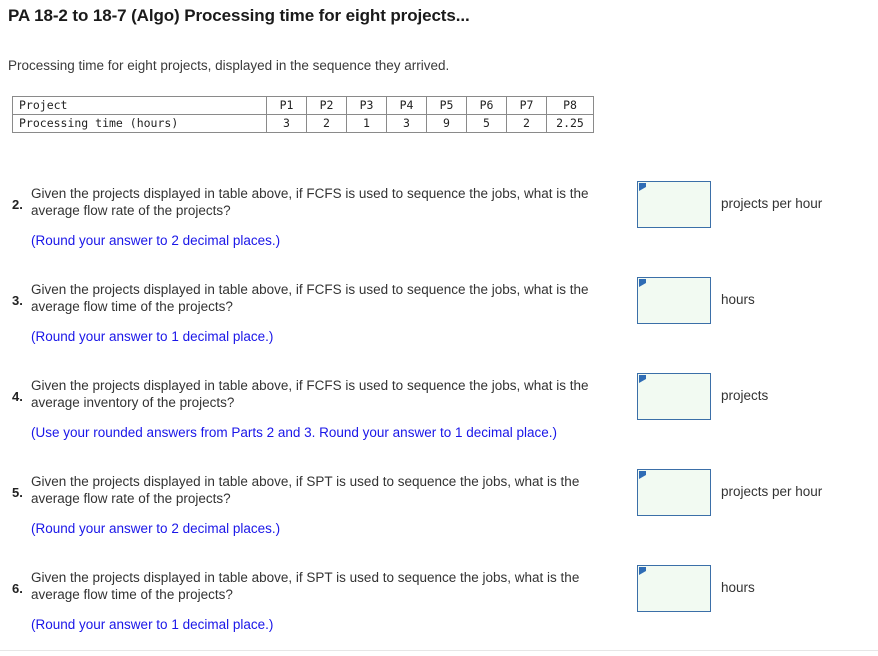 The height and width of the screenshot is (656, 878). Describe the element at coordinates (486, 105) in the screenshot. I see `table-cell-project-6: P6` at that location.